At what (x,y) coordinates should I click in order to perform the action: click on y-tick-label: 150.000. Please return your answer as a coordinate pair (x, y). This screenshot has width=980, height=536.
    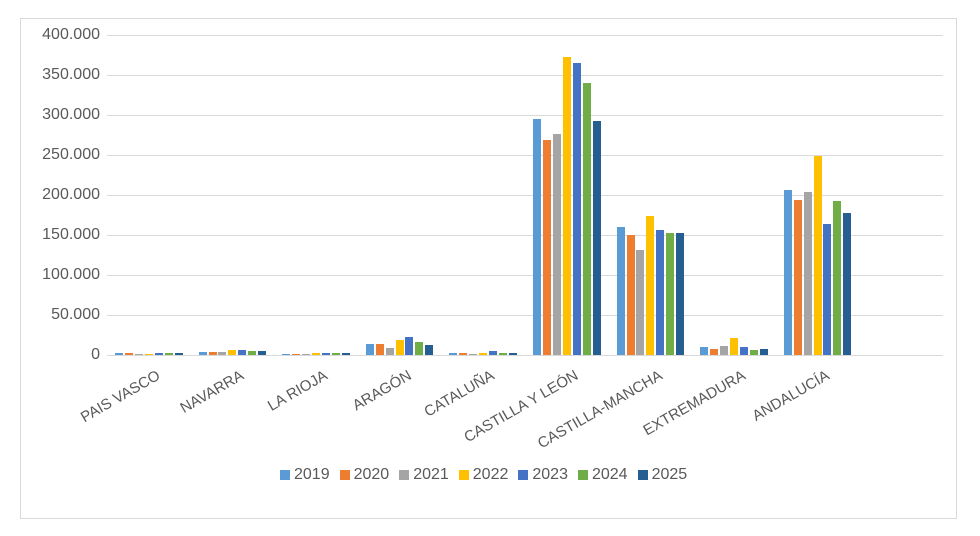
    Looking at the image, I should click on (71, 234).